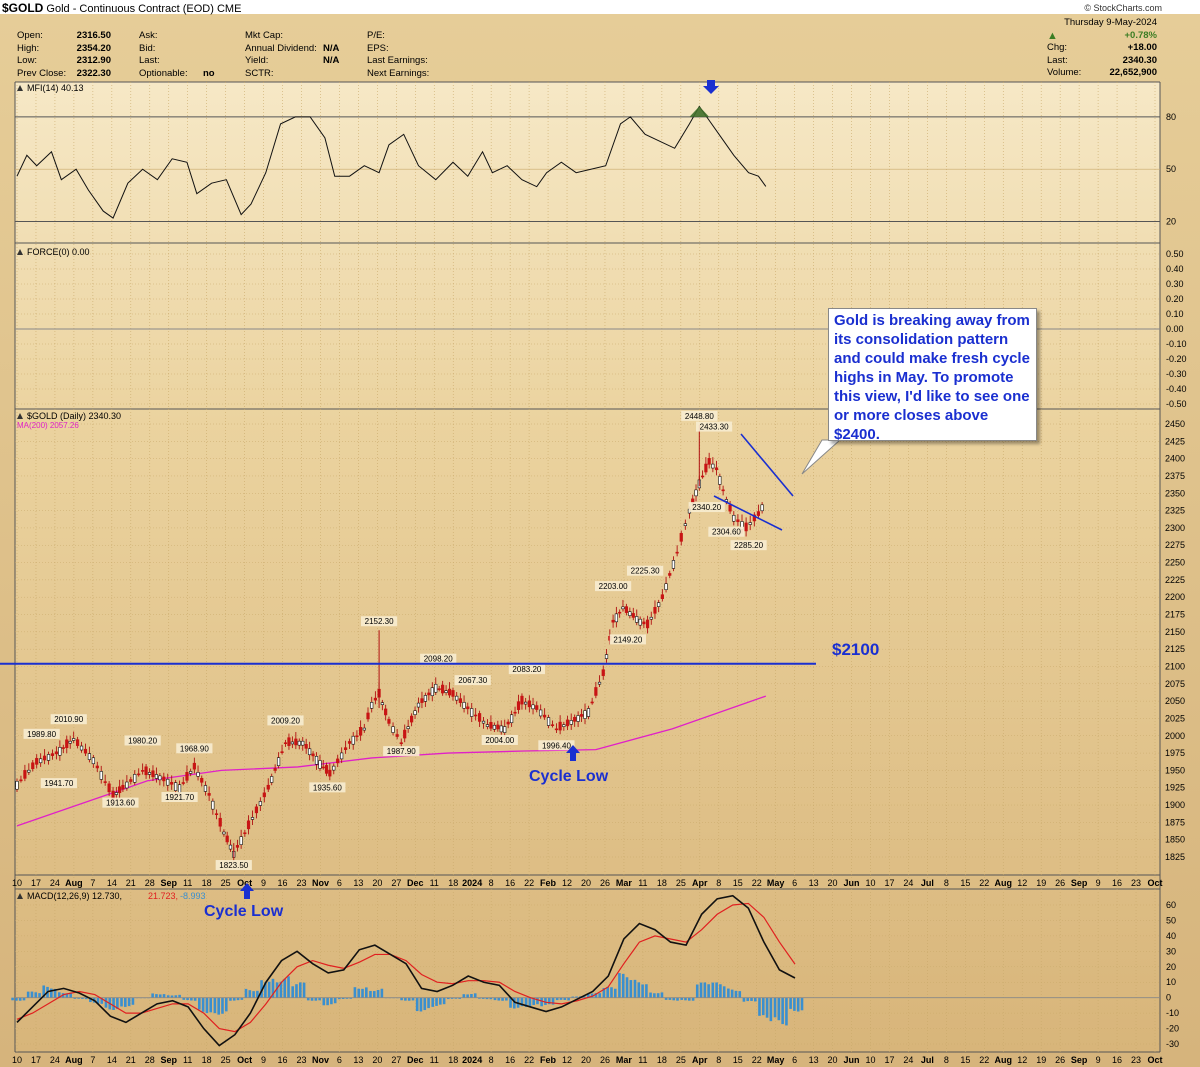 The height and width of the screenshot is (1067, 1200). What do you see at coordinates (407, 61) in the screenshot?
I see `quote-row: Last Earnings:` at bounding box center [407, 61].